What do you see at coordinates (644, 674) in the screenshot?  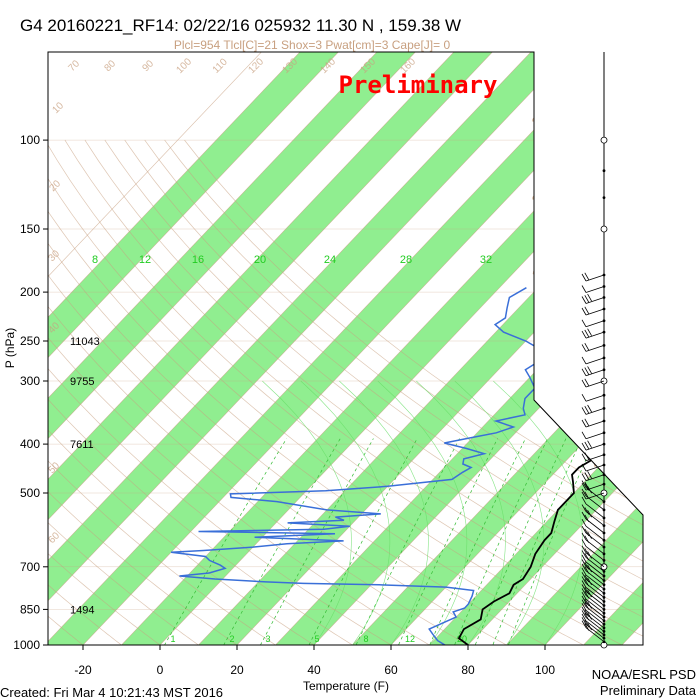 I see `org-label: NOAA/ESRL PSD` at bounding box center [644, 674].